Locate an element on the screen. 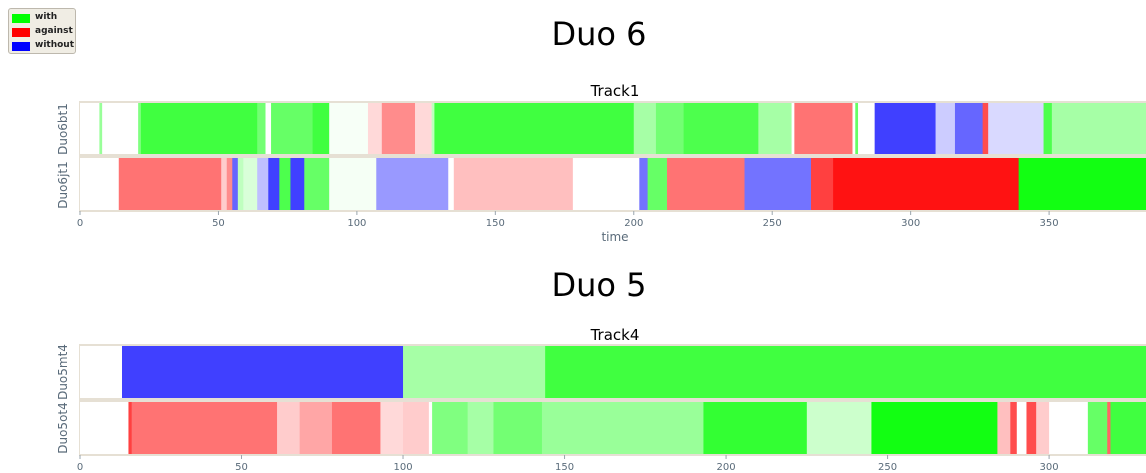  legend-swatch-against is located at coordinates (21, 32).